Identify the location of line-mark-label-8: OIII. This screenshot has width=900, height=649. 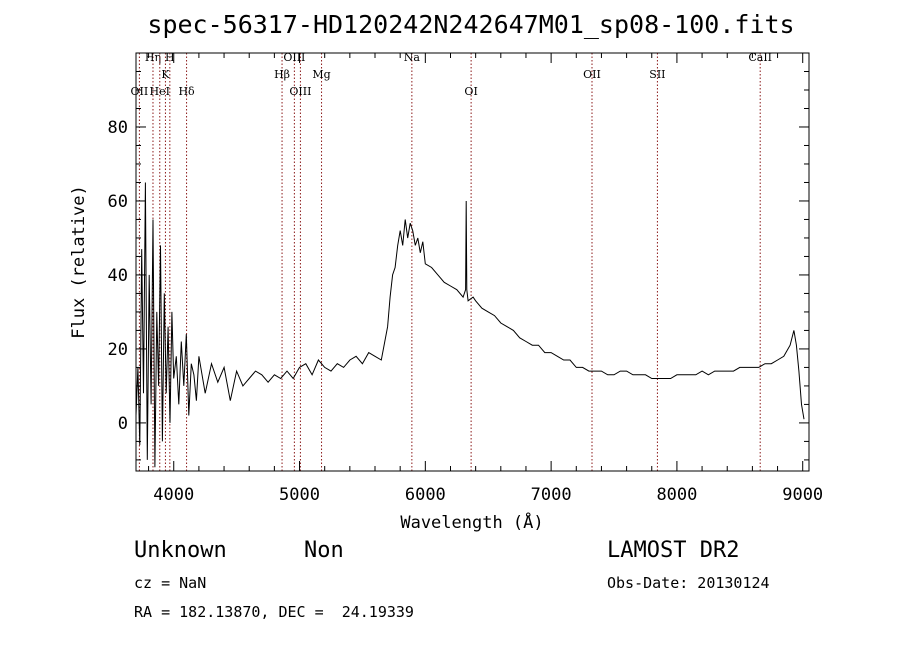
(300, 91).